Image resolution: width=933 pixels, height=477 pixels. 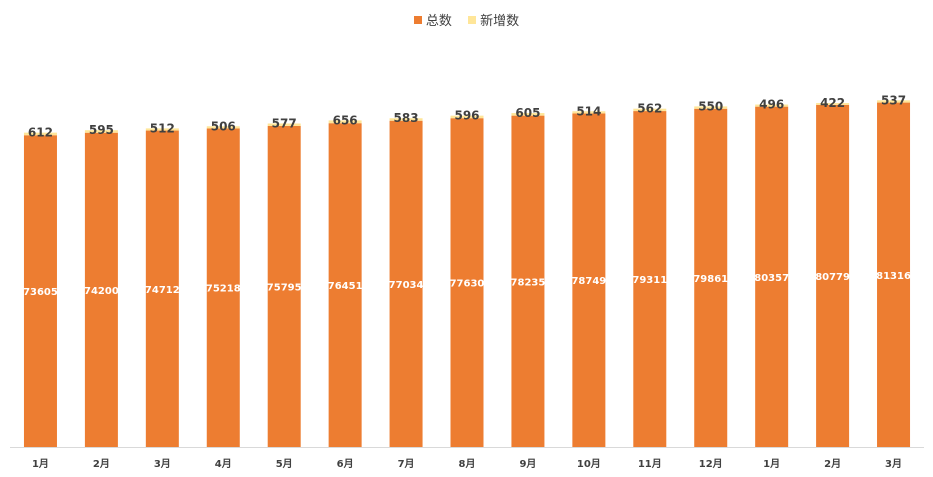 I want to click on data-label-new: 537, so click(x=893, y=100).